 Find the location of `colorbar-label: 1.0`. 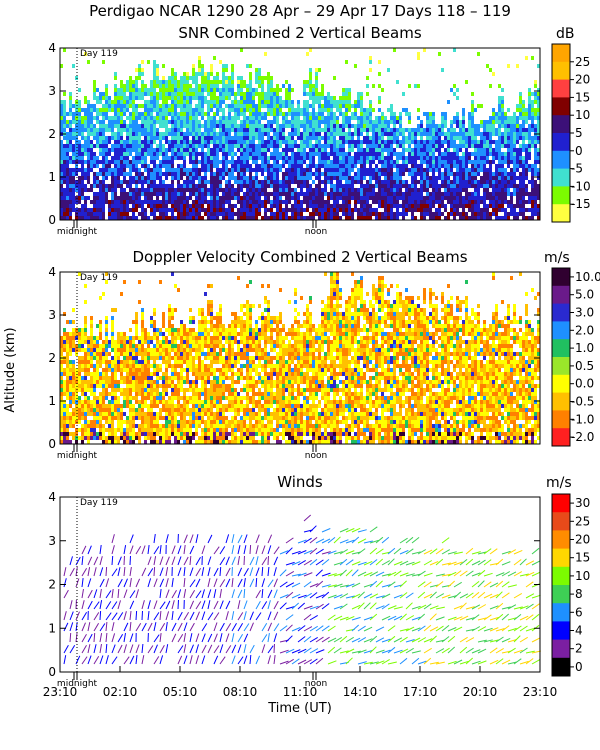

colorbar-label: 1.0 is located at coordinates (584, 348).